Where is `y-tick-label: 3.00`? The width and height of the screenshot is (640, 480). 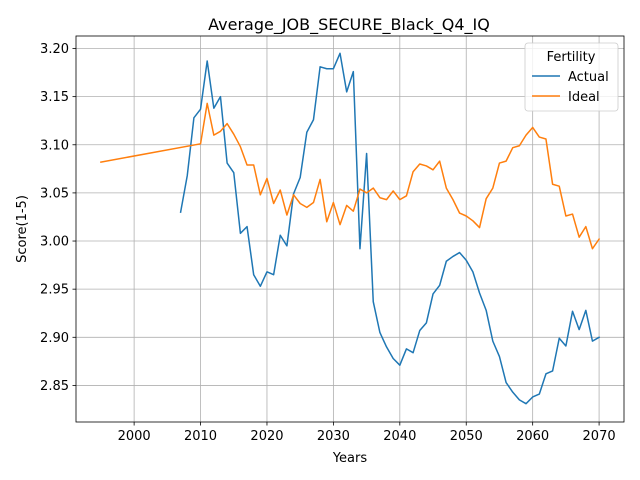
y-tick-label: 3.00 is located at coordinates (54, 242).